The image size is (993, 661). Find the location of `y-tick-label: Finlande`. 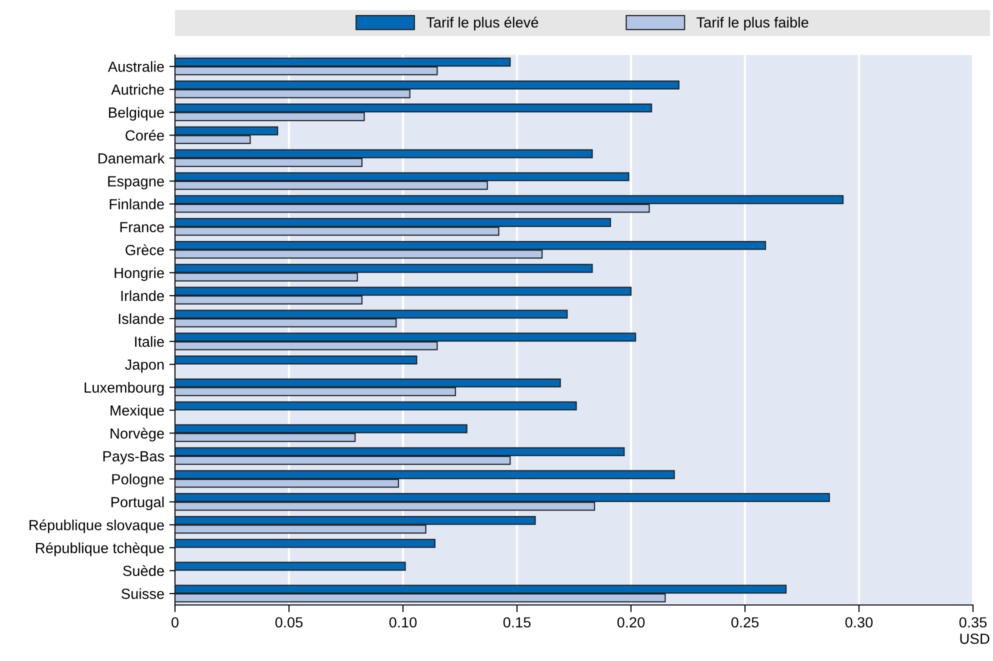

y-tick-label: Finlande is located at coordinates (137, 204).